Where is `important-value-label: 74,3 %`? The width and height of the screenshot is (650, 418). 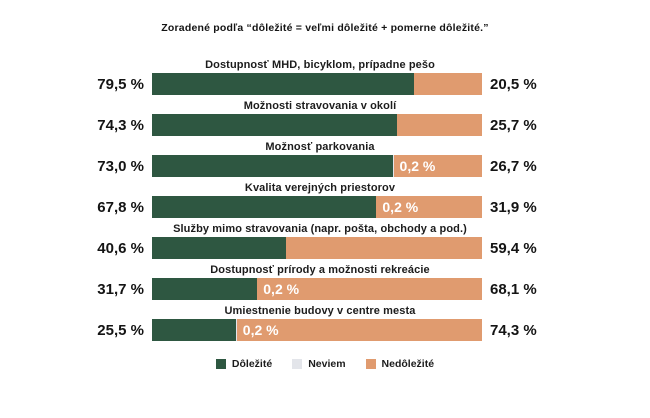 important-value-label: 74,3 % is located at coordinates (120, 125).